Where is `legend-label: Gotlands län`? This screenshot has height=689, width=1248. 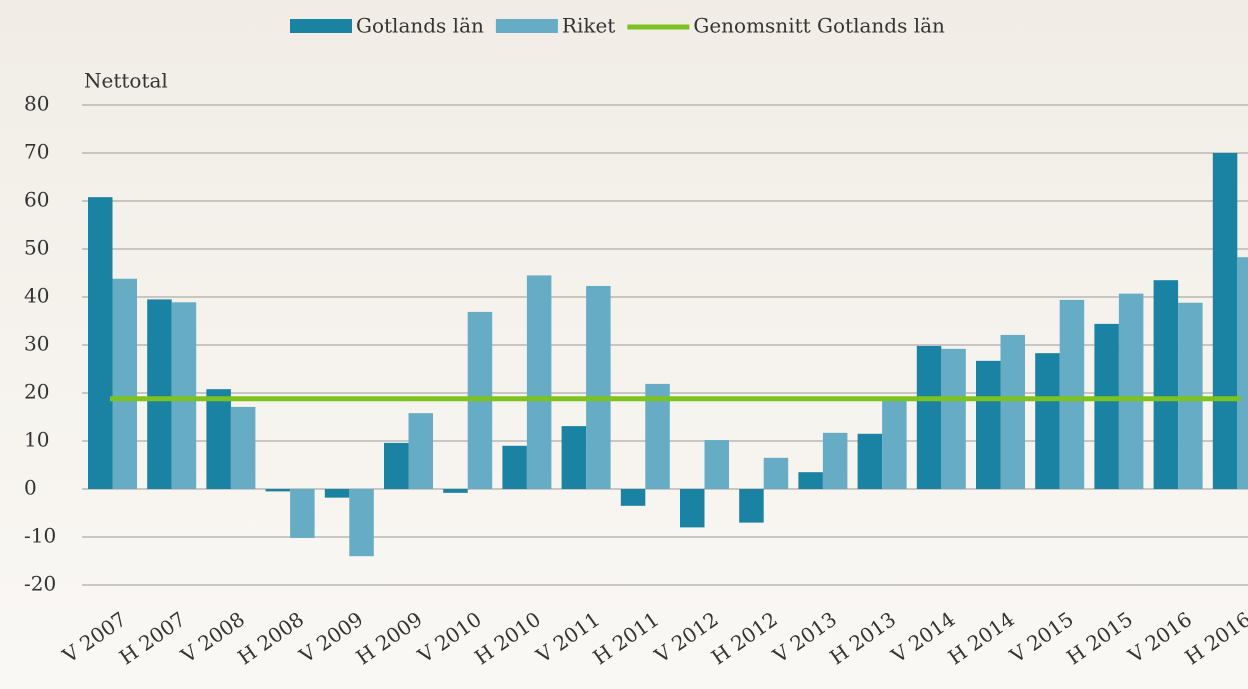
legend-label: Gotlands län is located at coordinates (420, 26).